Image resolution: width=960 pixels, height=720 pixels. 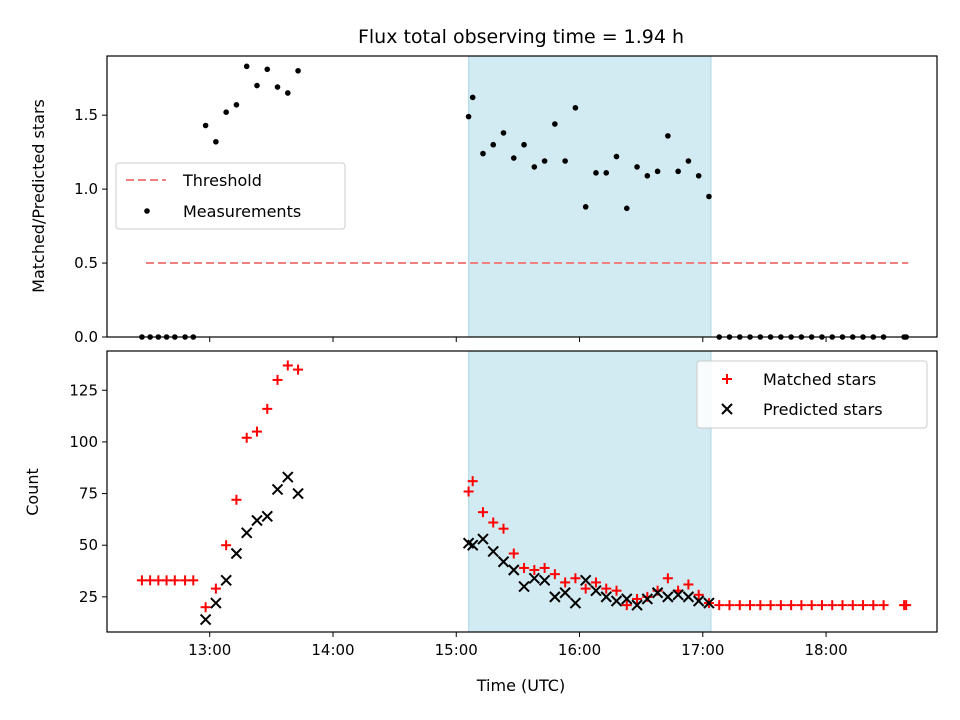 What do you see at coordinates (86, 337) in the screenshot?
I see `top-y-tick-label: 0.0` at bounding box center [86, 337].